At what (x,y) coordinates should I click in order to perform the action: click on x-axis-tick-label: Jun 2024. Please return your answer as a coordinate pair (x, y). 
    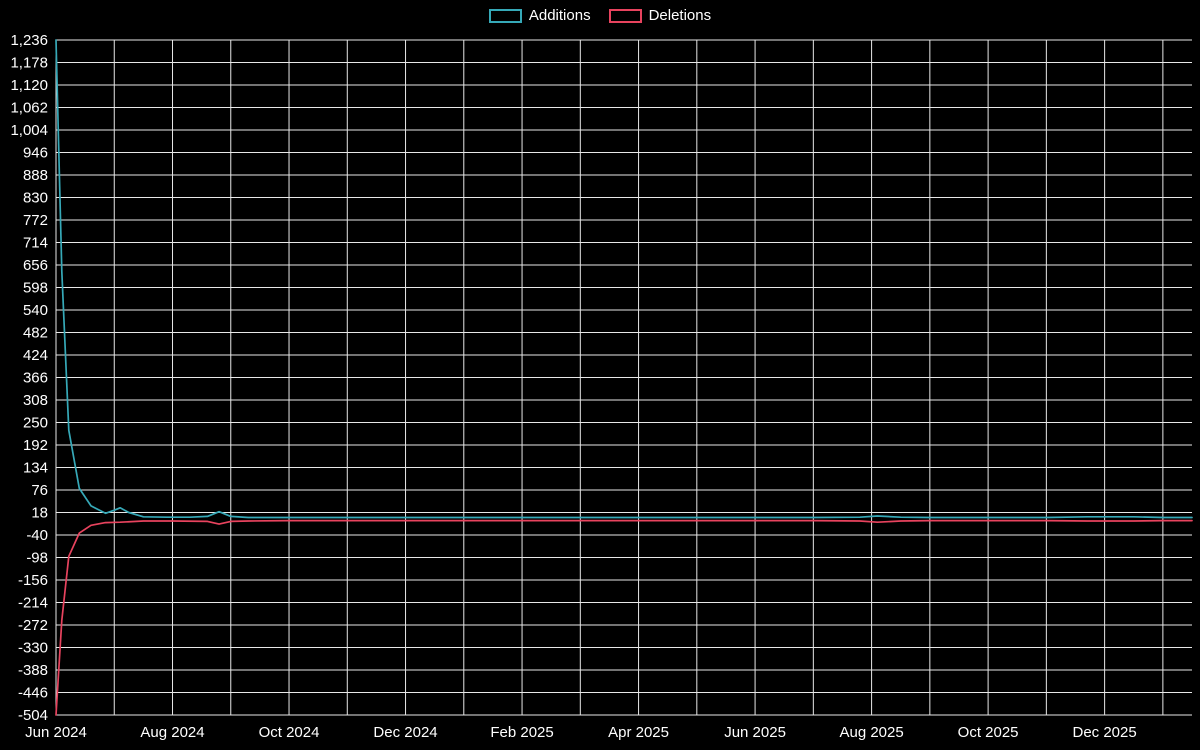
    Looking at the image, I should click on (56, 732).